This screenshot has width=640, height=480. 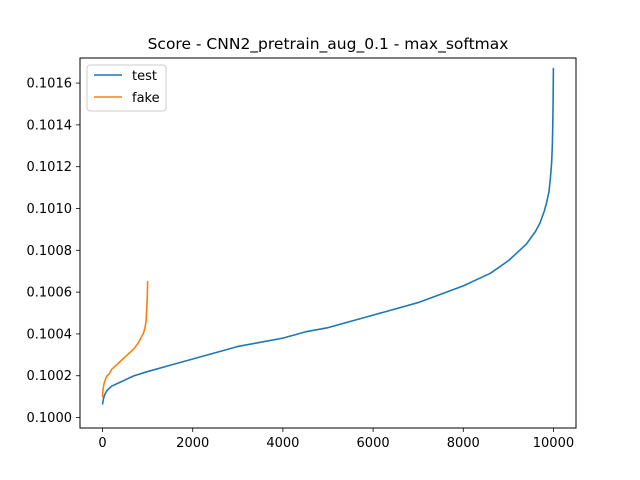 I want to click on y-tick-label: 0.1014, so click(x=50, y=125).